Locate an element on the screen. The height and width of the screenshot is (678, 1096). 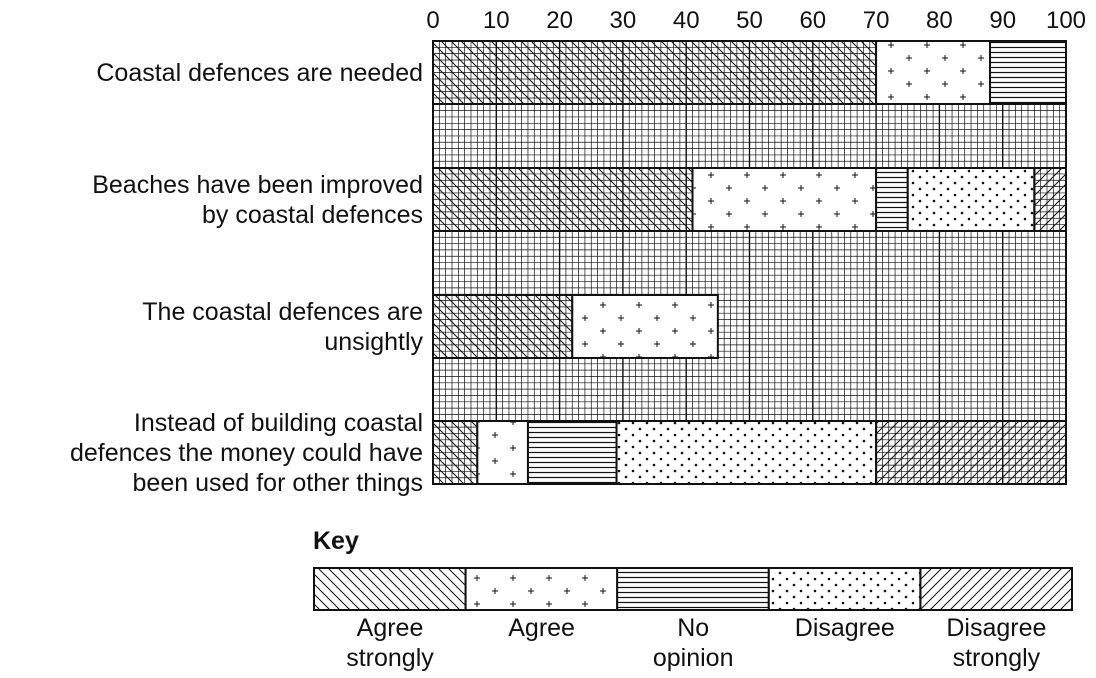
x-tick-label: 90 is located at coordinates (1002, 20).